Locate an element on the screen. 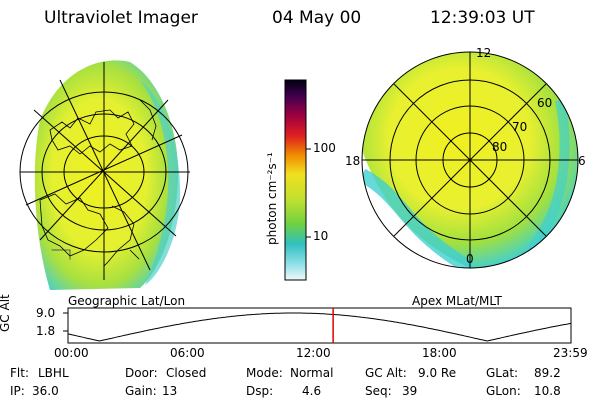 This screenshot has width=600, height=400. altitude-ytick-1-8: 1.8 is located at coordinates (46, 331).